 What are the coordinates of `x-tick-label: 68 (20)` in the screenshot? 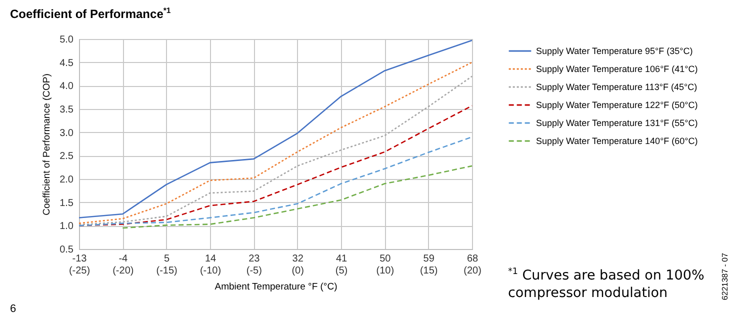 It's located at (473, 265).